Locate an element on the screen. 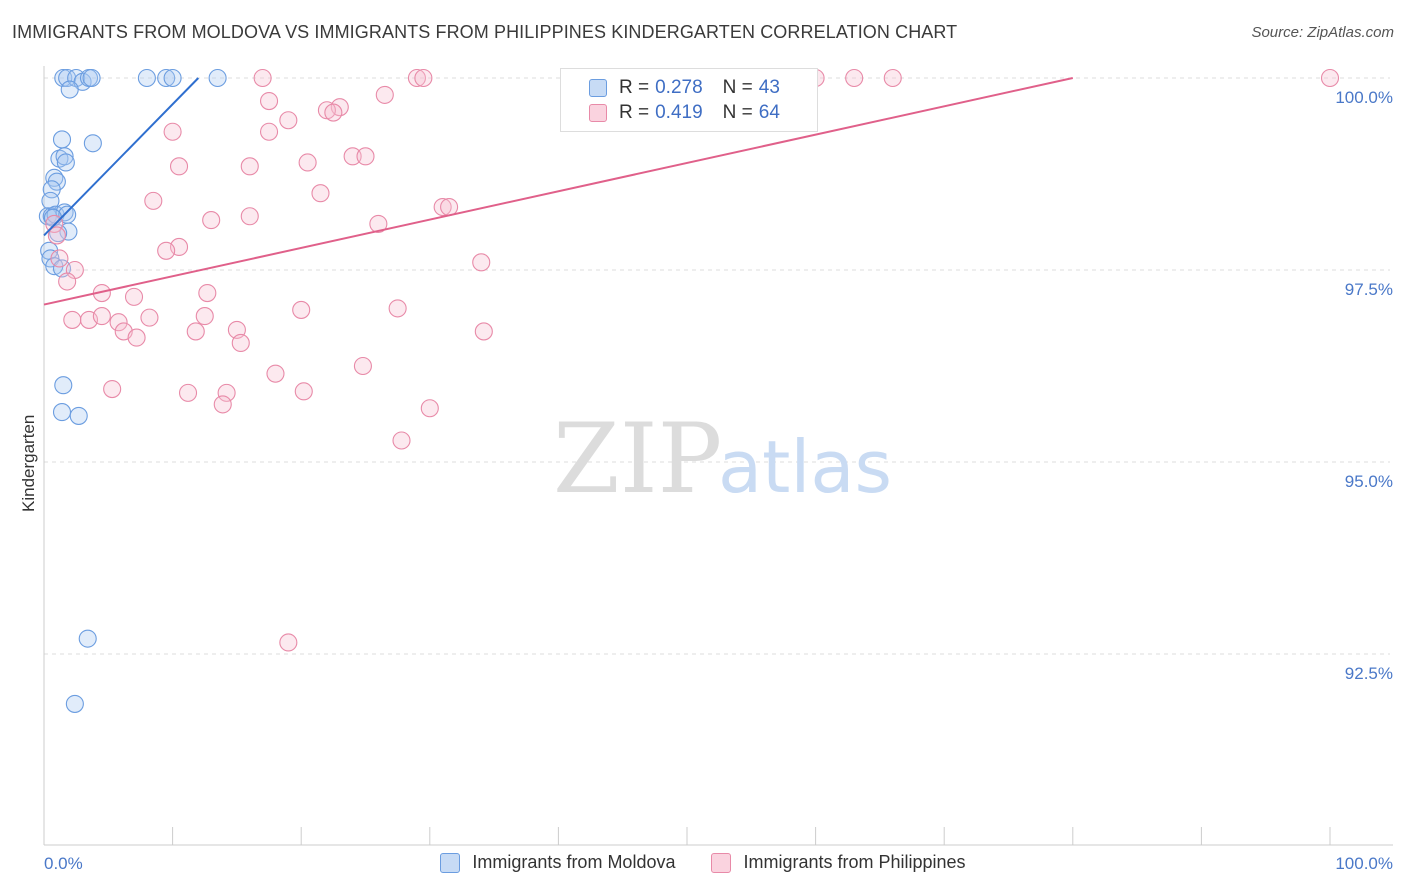 The height and width of the screenshot is (892, 1406). legend-row-moldova: R = 0.278 N = 43 is located at coordinates (684, 88).